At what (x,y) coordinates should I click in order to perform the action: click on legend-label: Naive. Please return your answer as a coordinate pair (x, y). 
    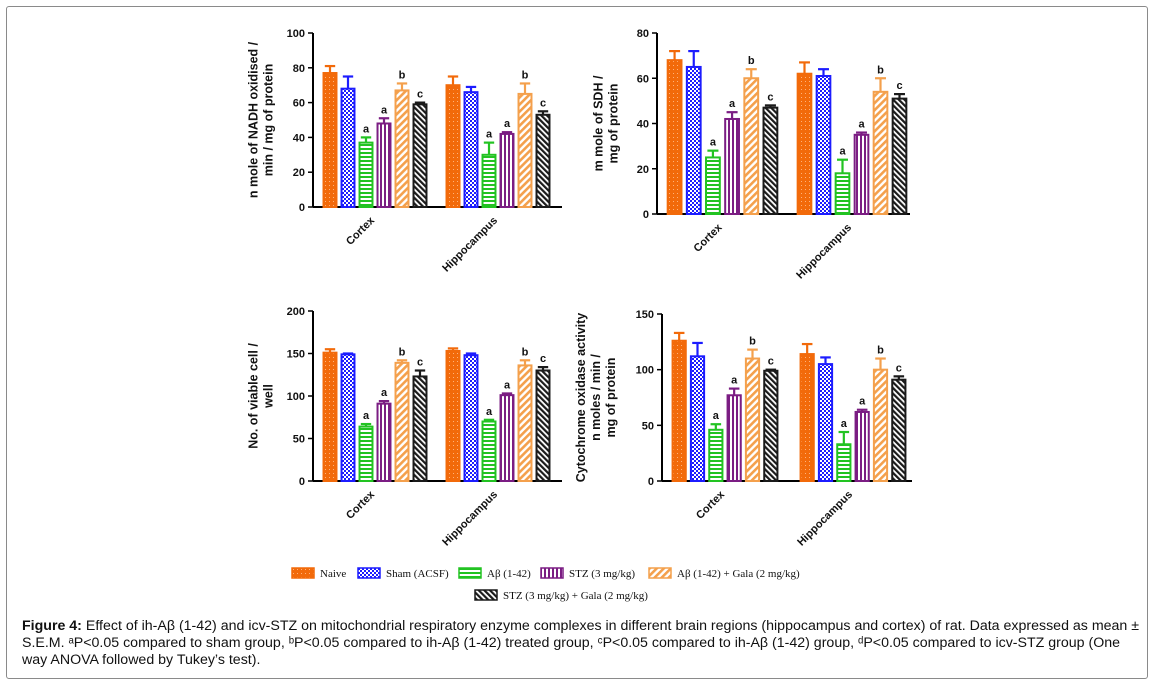
    Looking at the image, I should click on (333, 574).